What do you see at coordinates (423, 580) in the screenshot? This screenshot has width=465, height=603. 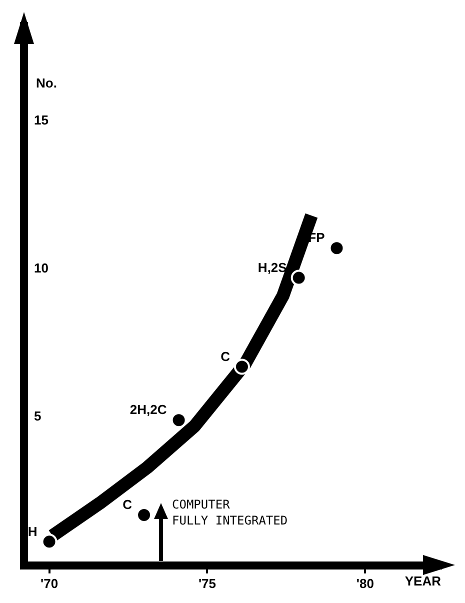 I see `x-axis-title: YEAR` at bounding box center [423, 580].